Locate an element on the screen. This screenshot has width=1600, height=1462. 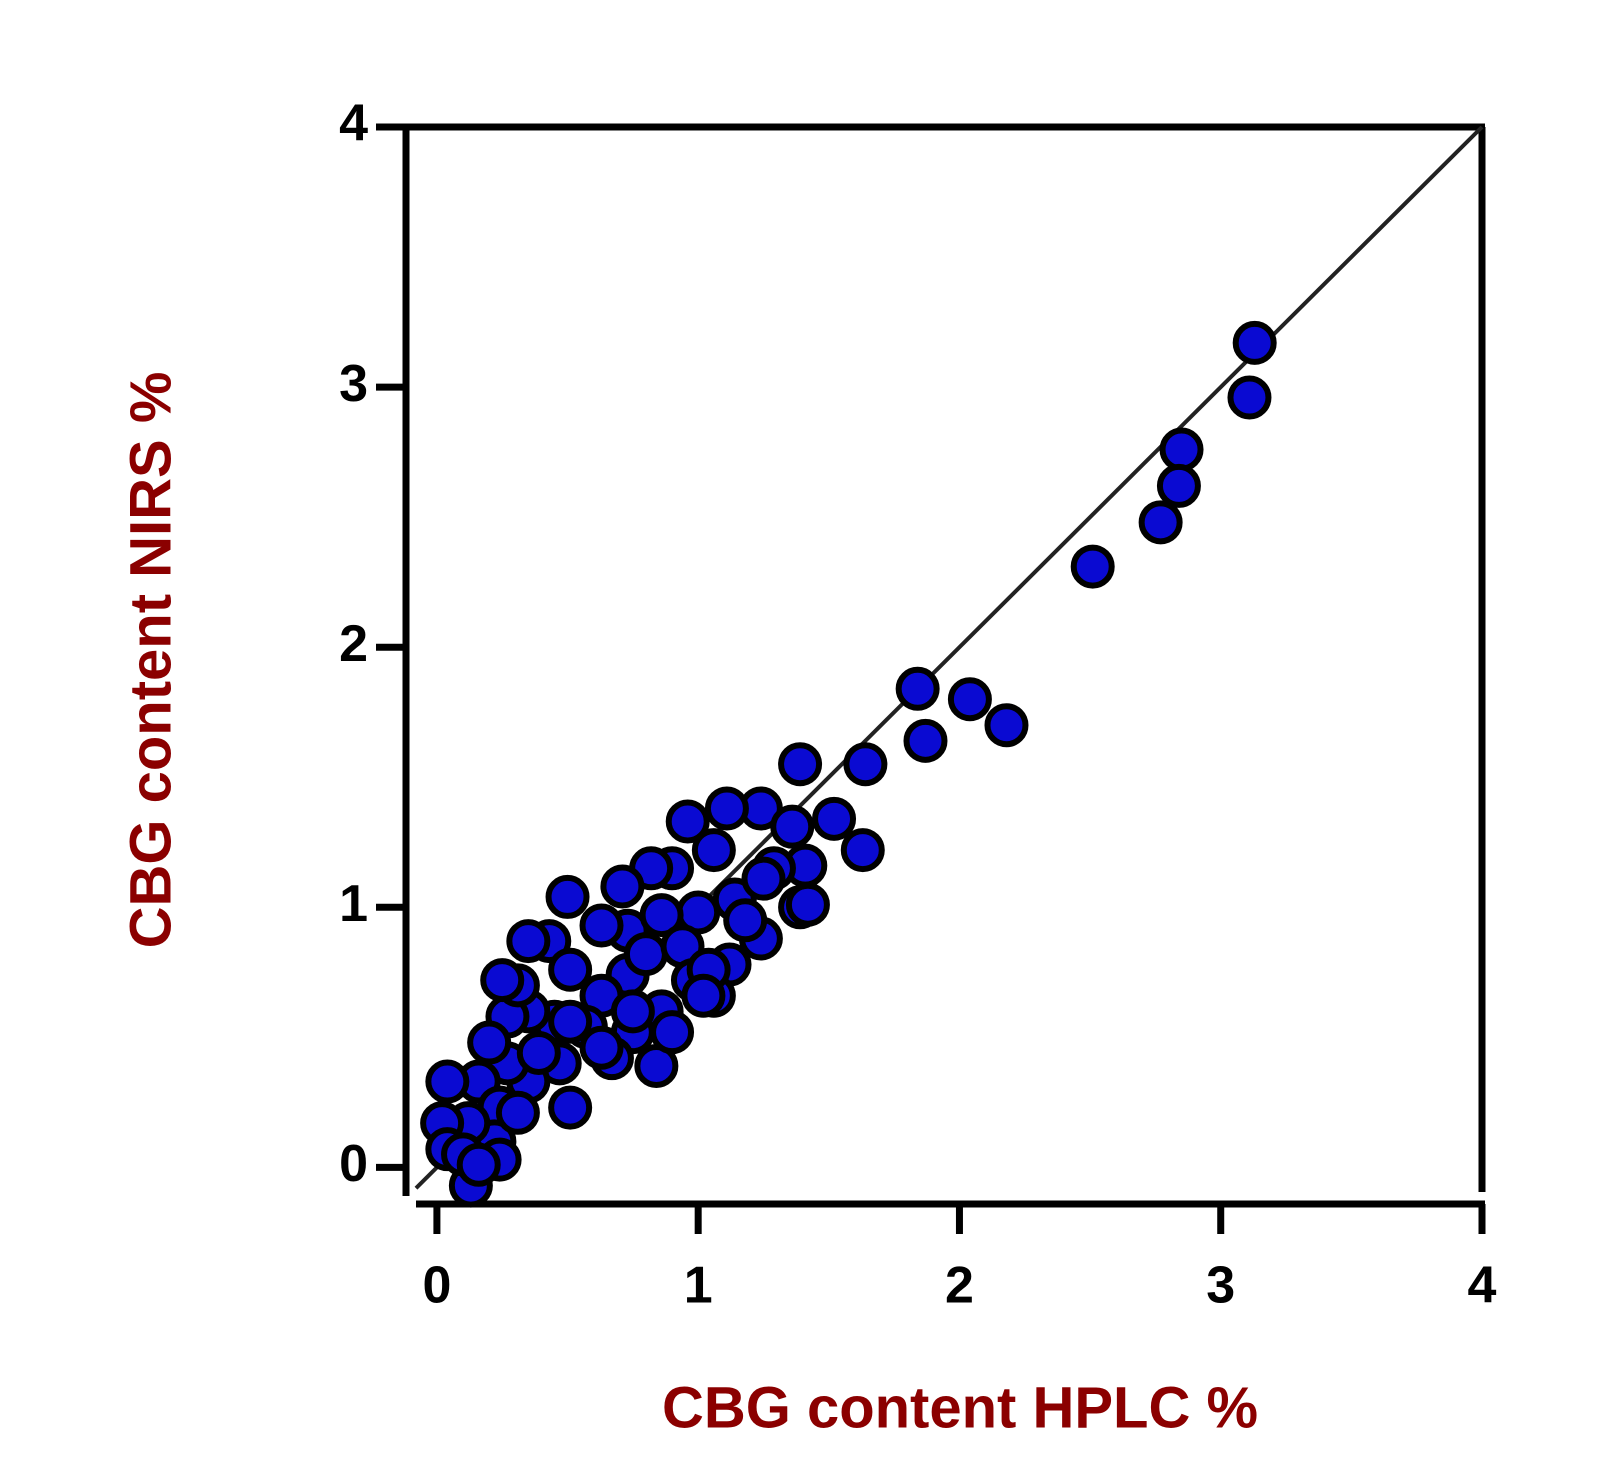
y-tick-label: 2 is located at coordinates (353, 644).